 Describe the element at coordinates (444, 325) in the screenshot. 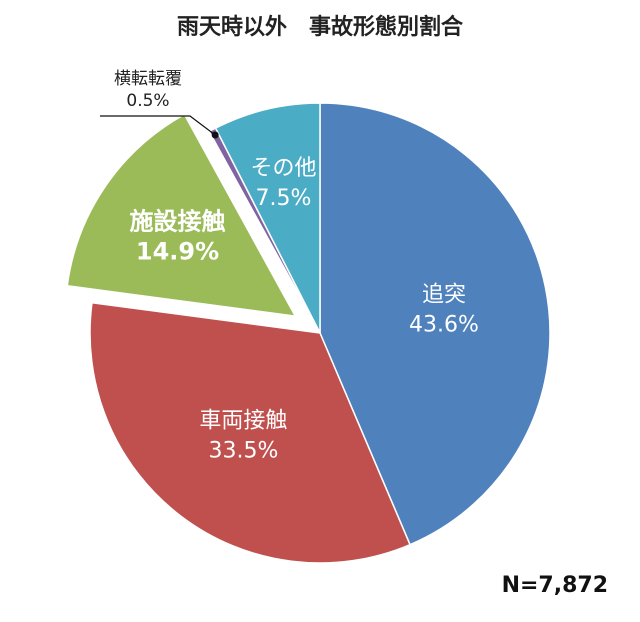

I see `slice-value-rear-end: 43.6%` at that location.